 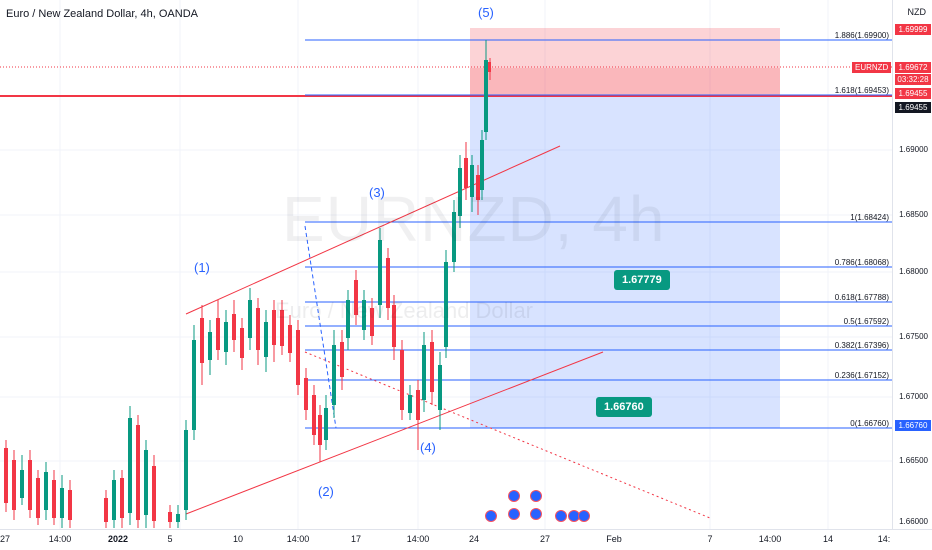 What do you see at coordinates (202, 267) in the screenshot?
I see `wave-label-1: (1)` at bounding box center [202, 267].